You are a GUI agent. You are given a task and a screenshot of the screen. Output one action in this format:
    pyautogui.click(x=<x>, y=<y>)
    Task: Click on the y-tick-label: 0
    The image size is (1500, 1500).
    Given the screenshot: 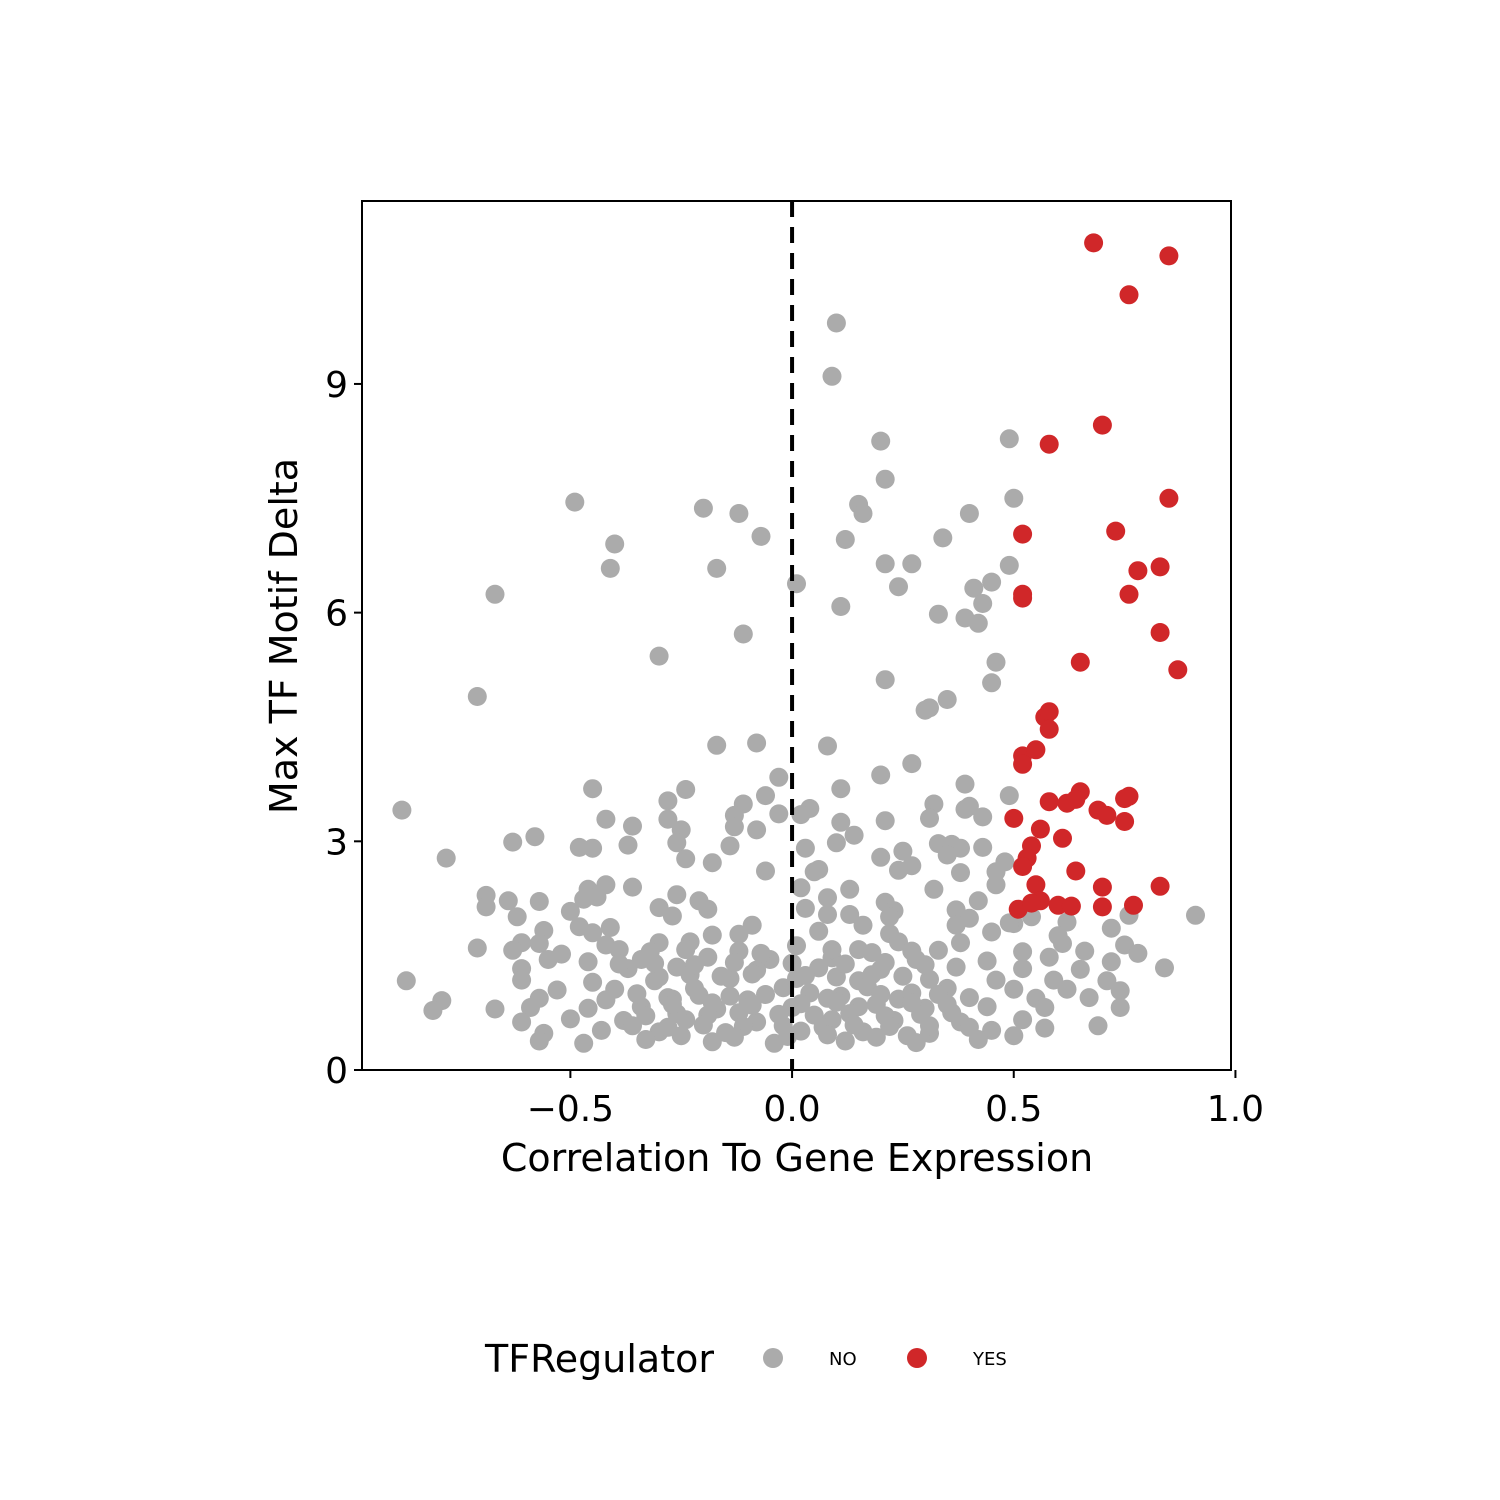 What is the action you would take?
    pyautogui.click(x=336, y=1071)
    